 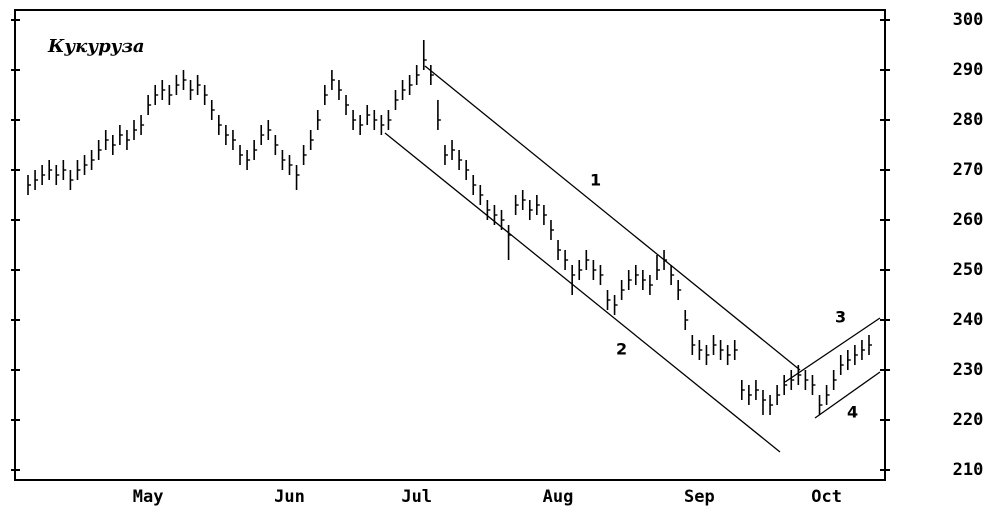 I want to click on annotation: 1, so click(x=595, y=180).